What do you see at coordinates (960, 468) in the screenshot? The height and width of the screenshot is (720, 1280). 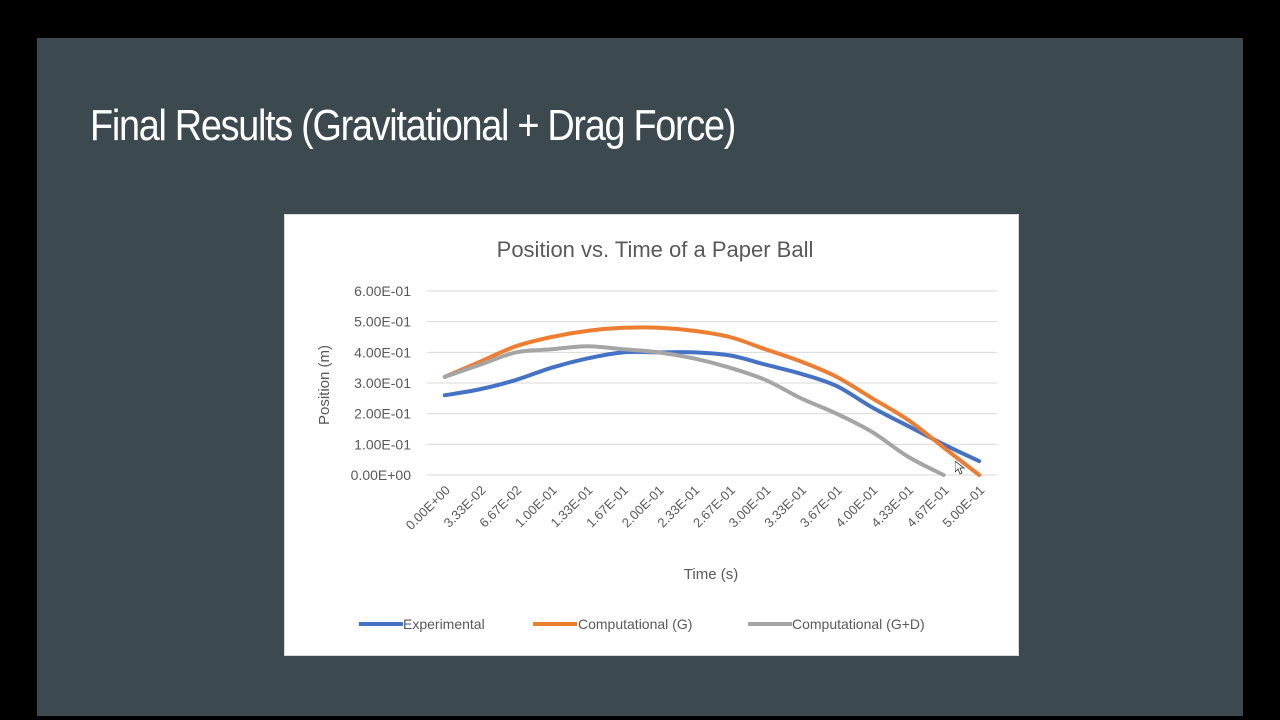 I see `mouse-cursor-icon` at bounding box center [960, 468].